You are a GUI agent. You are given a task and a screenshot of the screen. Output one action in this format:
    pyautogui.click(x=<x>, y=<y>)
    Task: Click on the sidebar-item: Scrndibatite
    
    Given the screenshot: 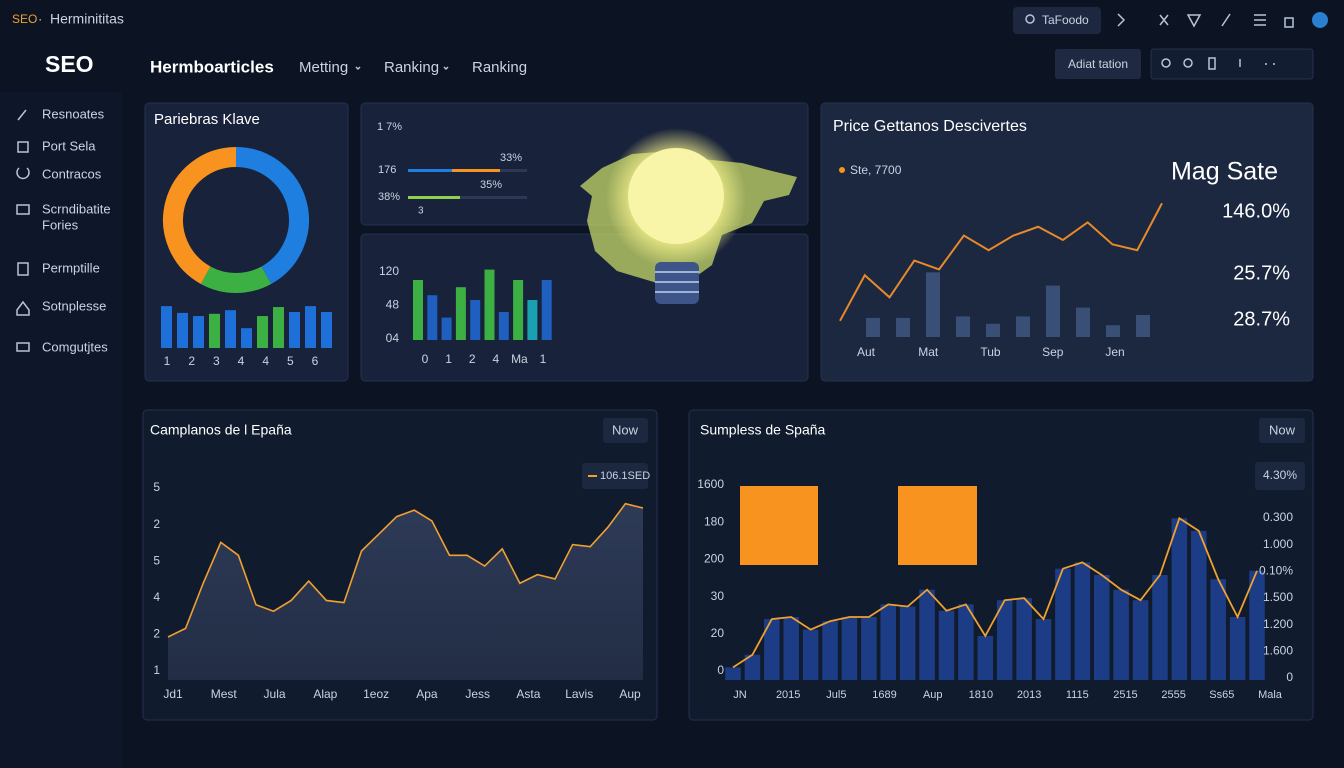 What is the action you would take?
    pyautogui.click(x=76, y=208)
    